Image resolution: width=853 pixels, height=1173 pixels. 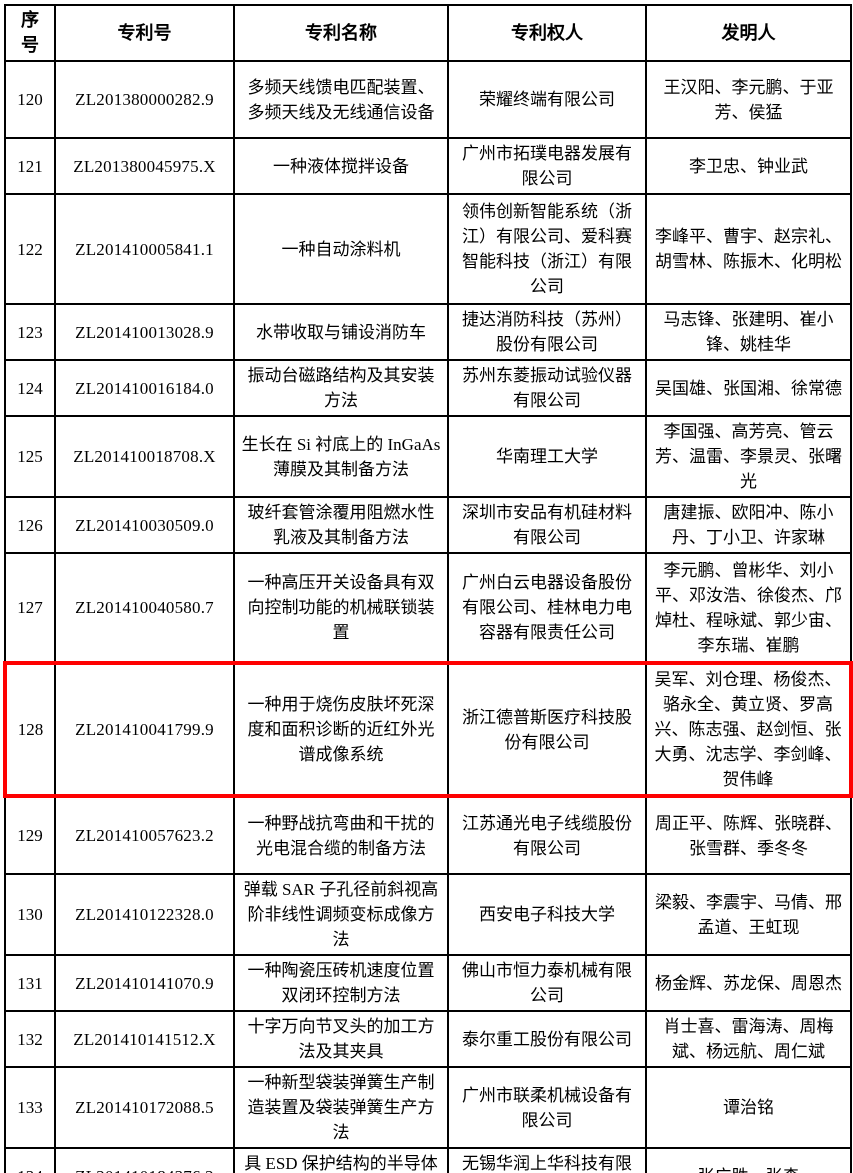 I want to click on patent-name-cell: 一种用于烧伤皮肤坏死深度和面积诊断的近红外光谱成像系统, so click(x=341, y=729).